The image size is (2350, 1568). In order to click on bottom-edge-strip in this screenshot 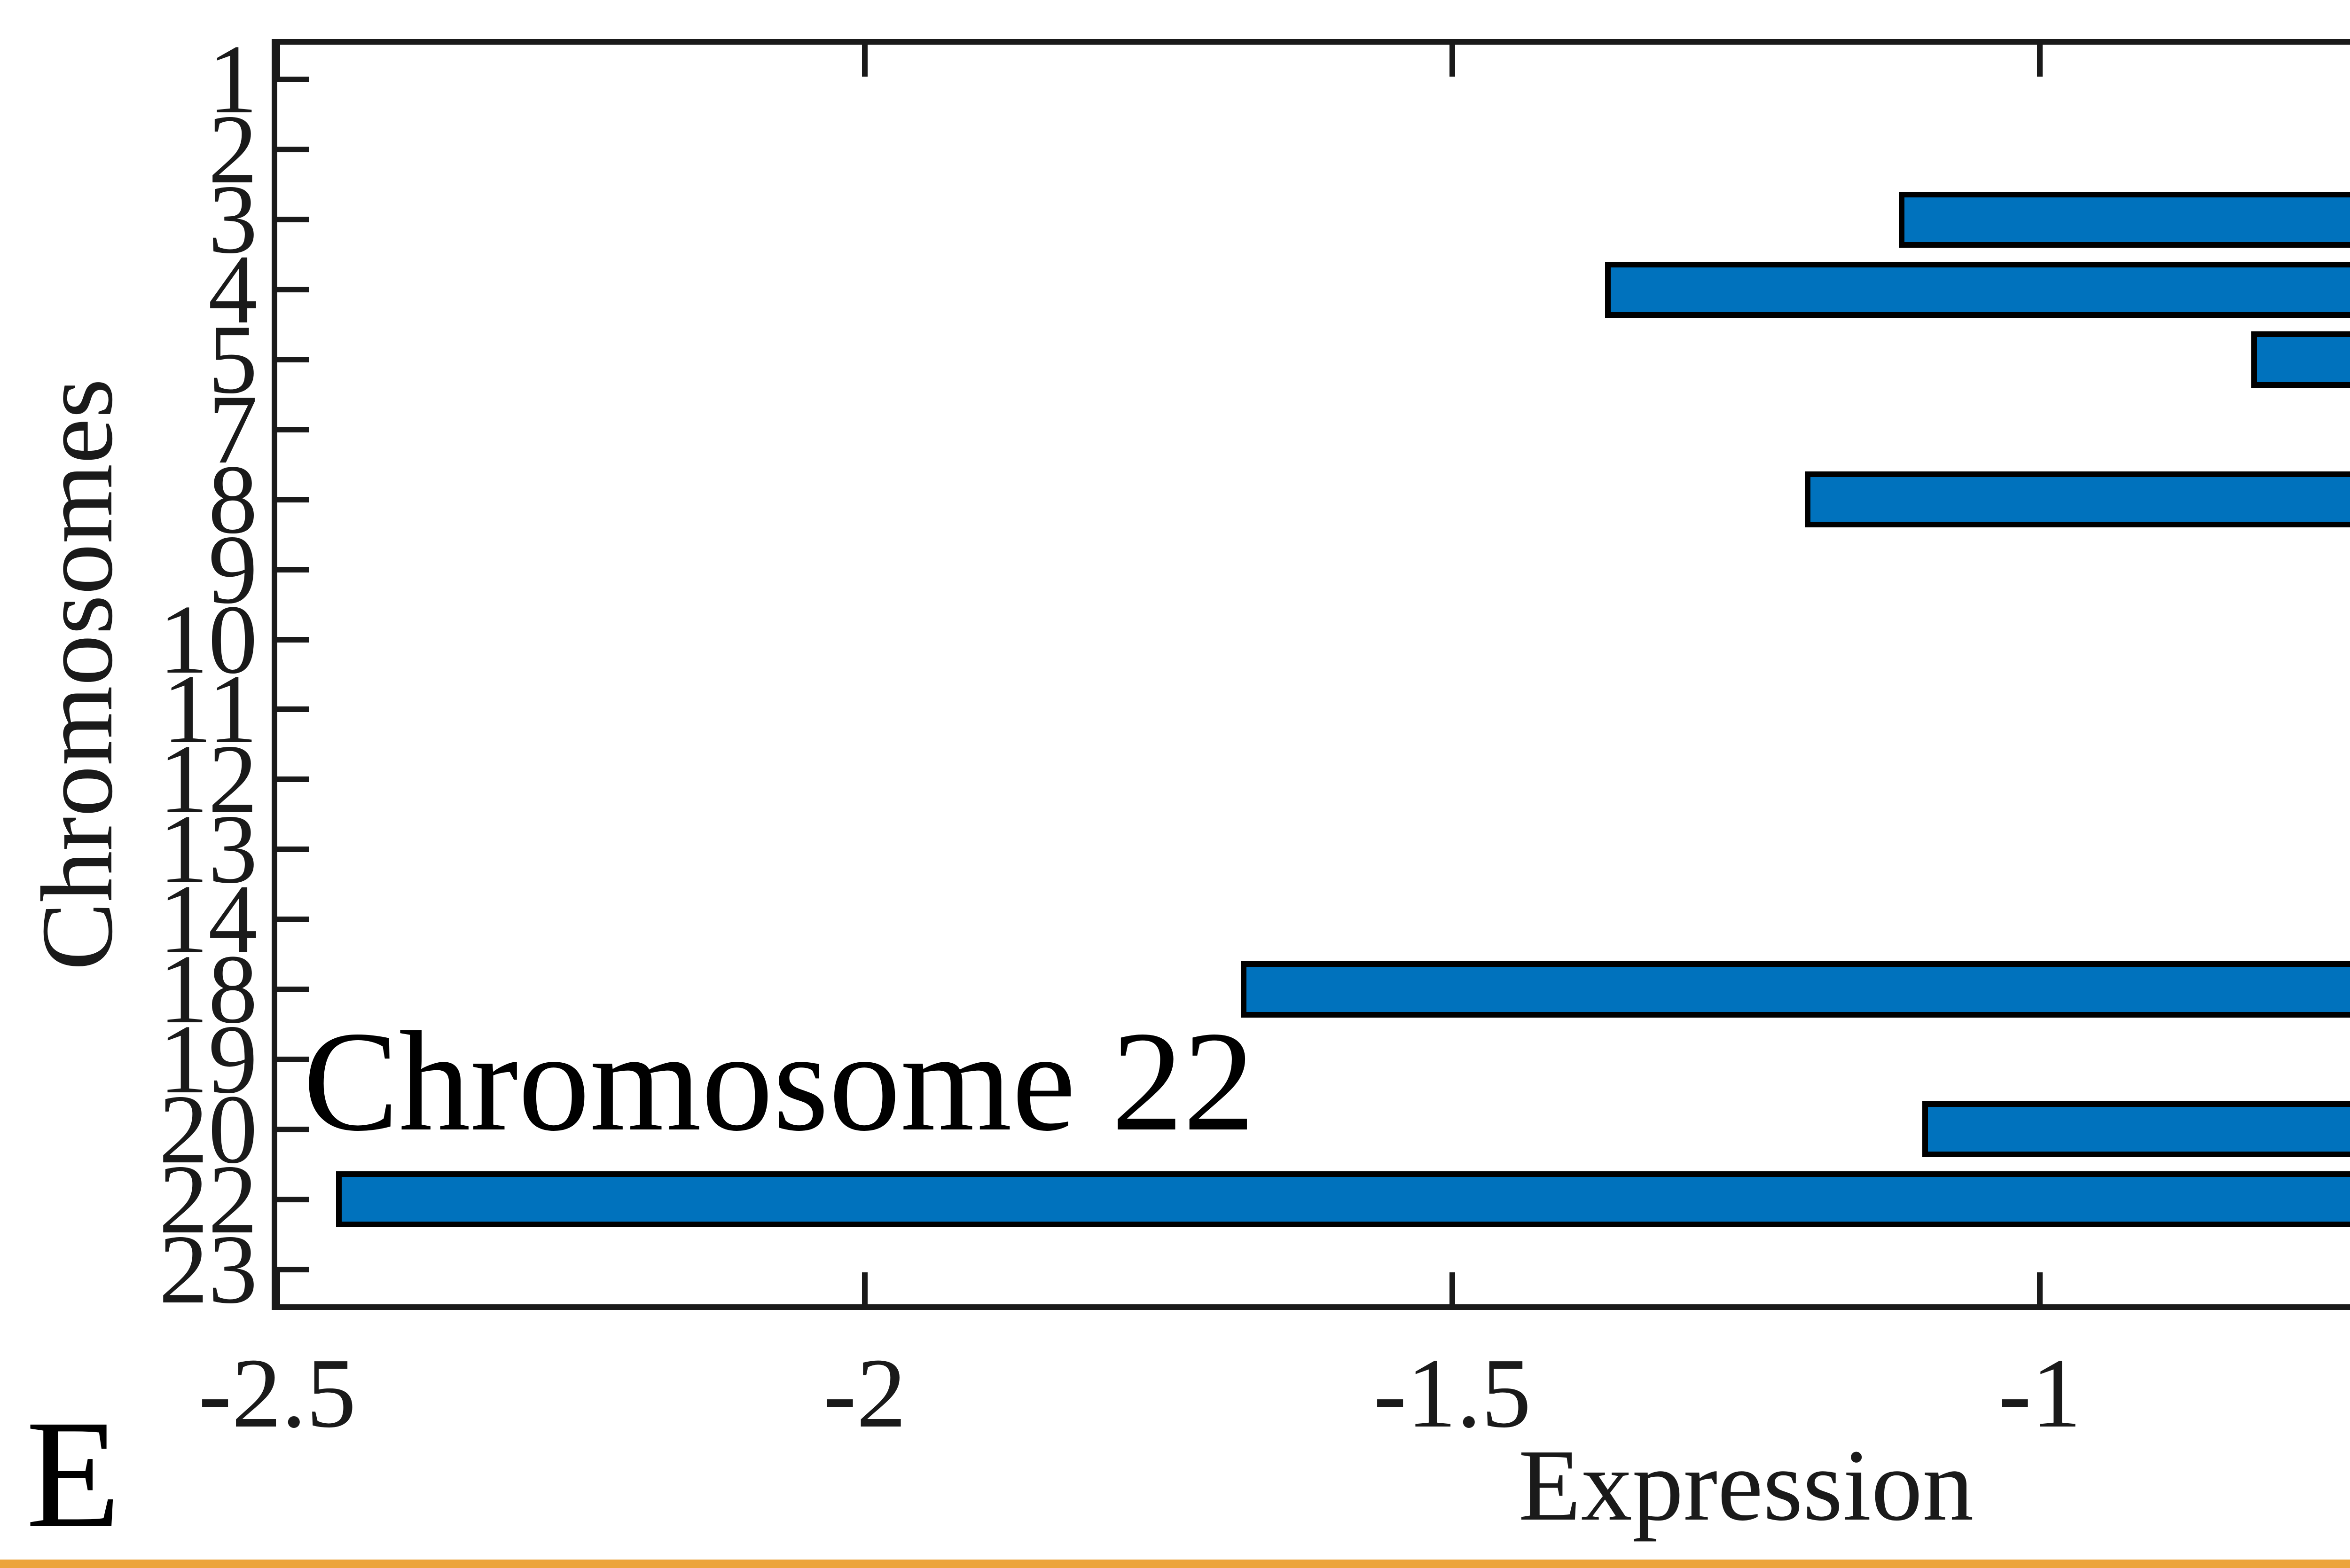, I will do `click(1175, 1564)`.